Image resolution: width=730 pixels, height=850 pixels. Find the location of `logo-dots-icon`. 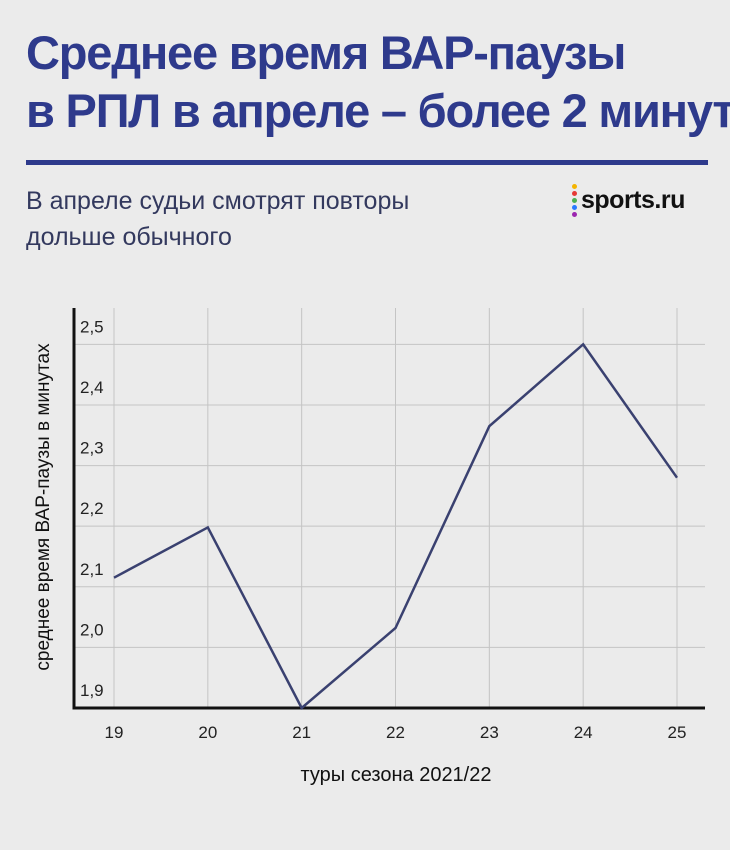

logo-dots-icon is located at coordinates (574, 200).